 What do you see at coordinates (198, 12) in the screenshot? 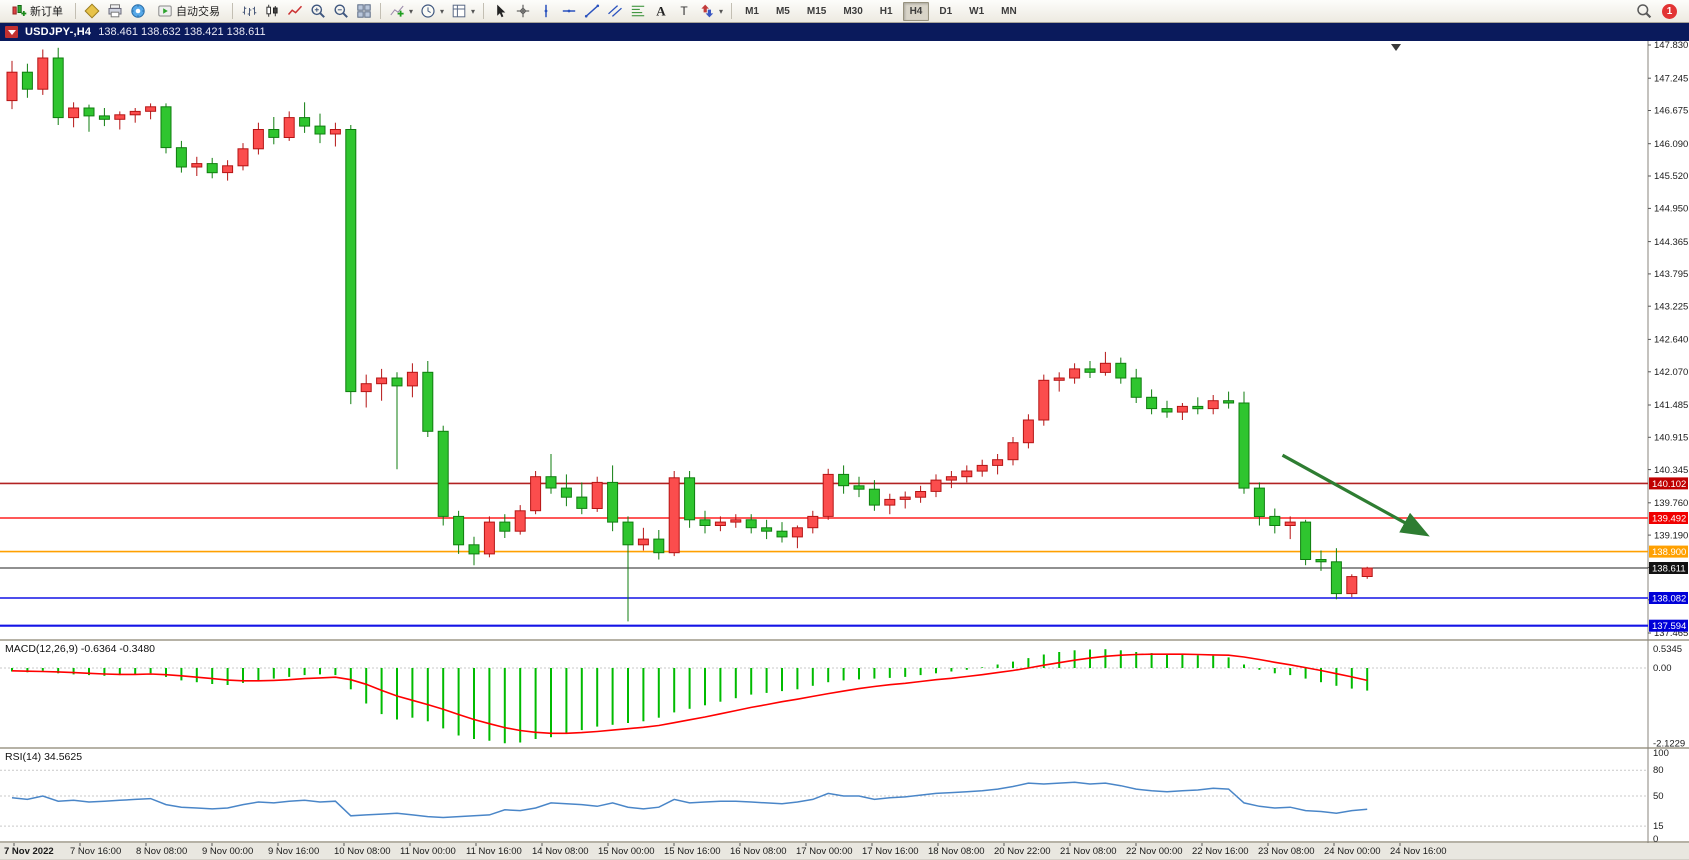
I see `auto-trading-button-label: 自动交易` at bounding box center [198, 12].